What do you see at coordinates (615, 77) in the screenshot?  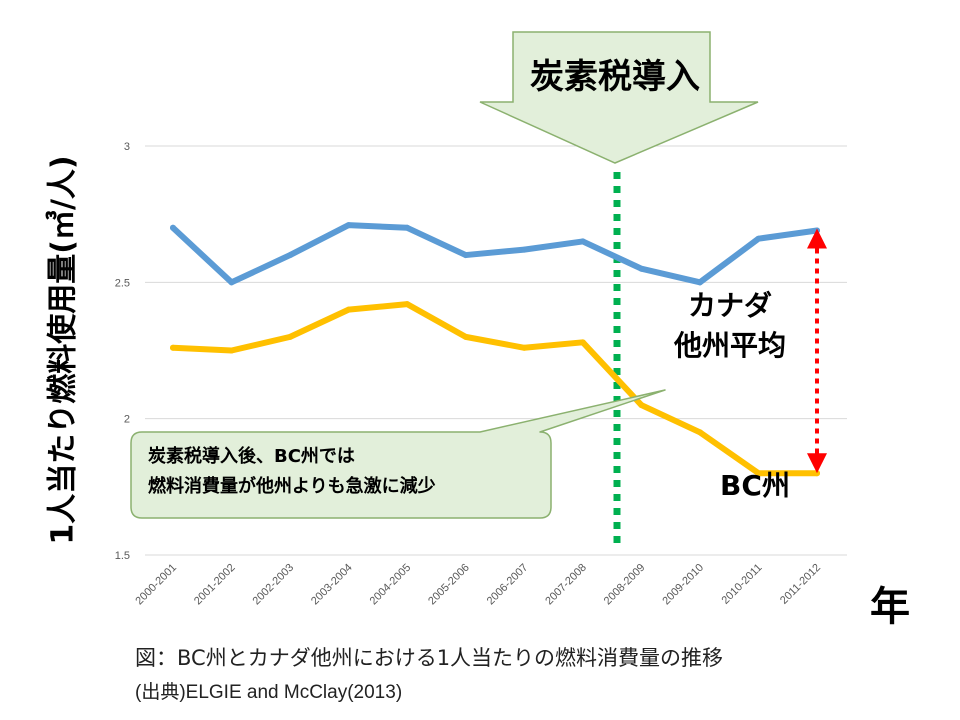 I see `carbon-tax-banner-text: 炭素税導入` at bounding box center [615, 77].